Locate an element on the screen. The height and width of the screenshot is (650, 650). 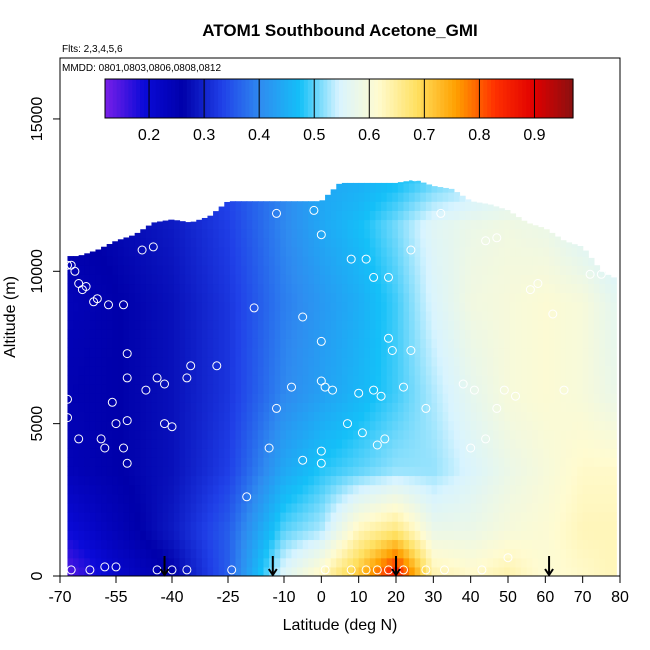
colorbar-tick-label: 0.9 is located at coordinates (534, 135).